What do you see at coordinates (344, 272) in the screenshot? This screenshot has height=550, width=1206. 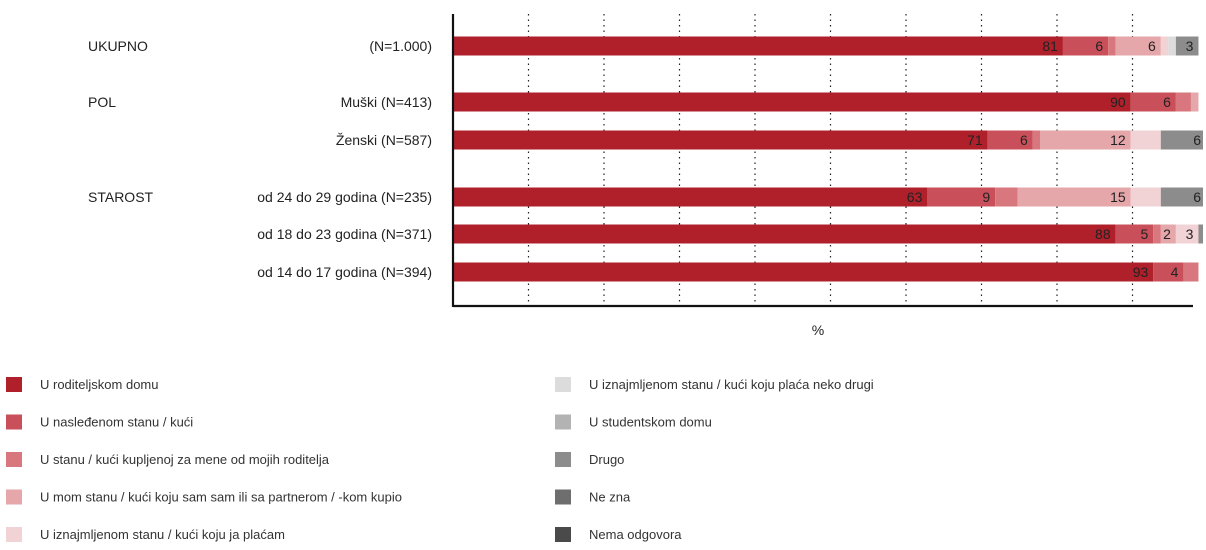 I see `category-label: od 14 do 17 godina (N=394)` at bounding box center [344, 272].